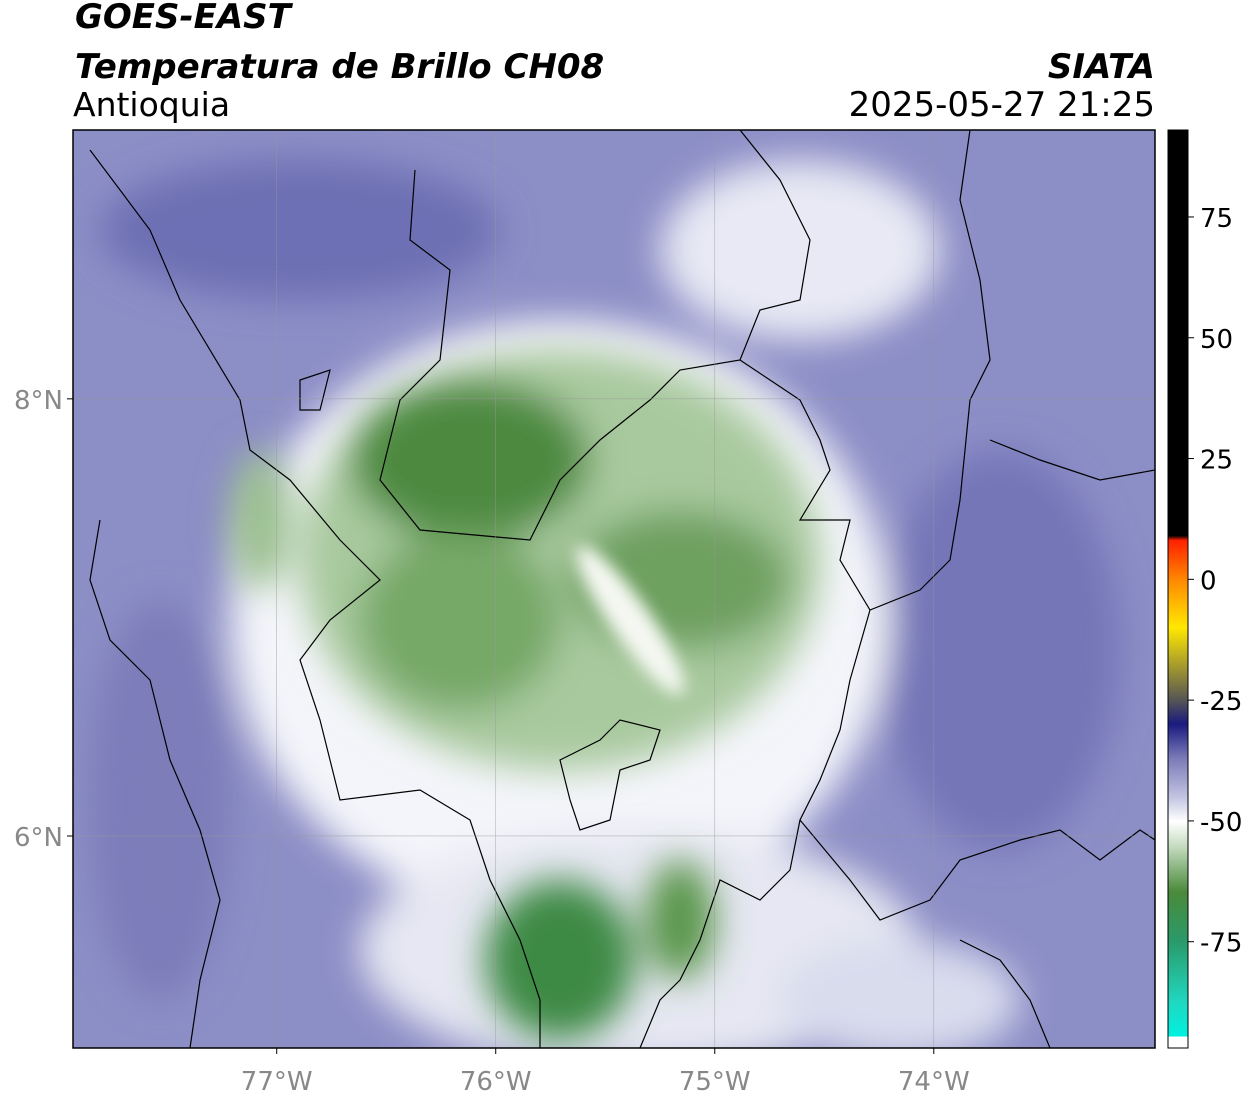  I want to click on colorbar-tick-label: -75, so click(1221, 944).